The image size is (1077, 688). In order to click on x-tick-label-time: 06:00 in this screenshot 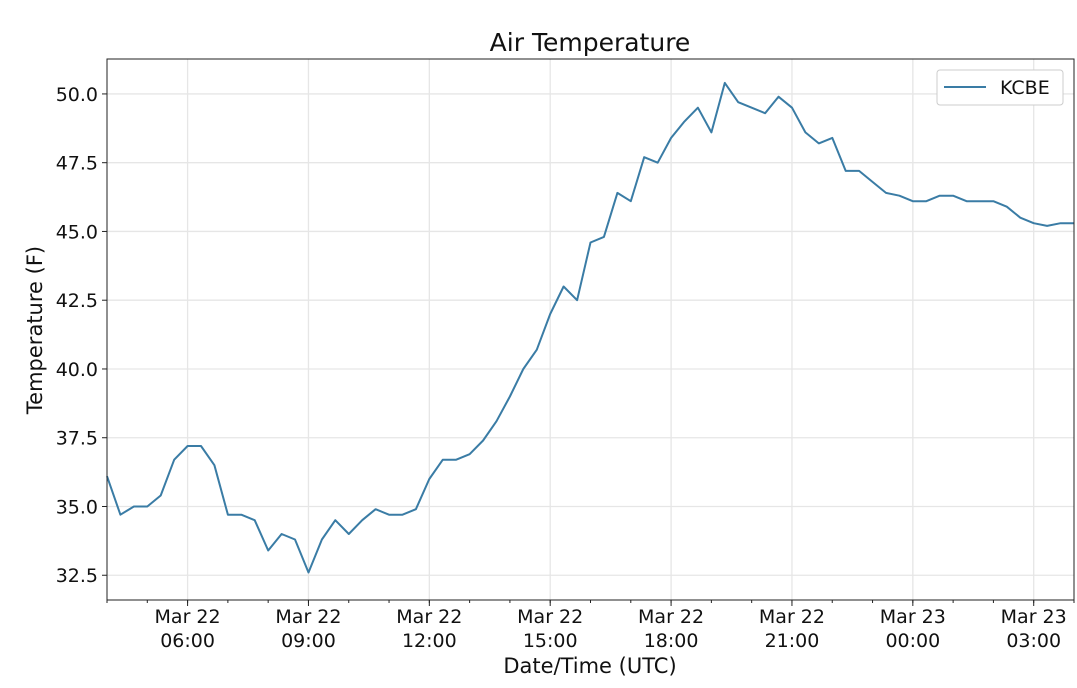, I will do `click(187, 641)`.